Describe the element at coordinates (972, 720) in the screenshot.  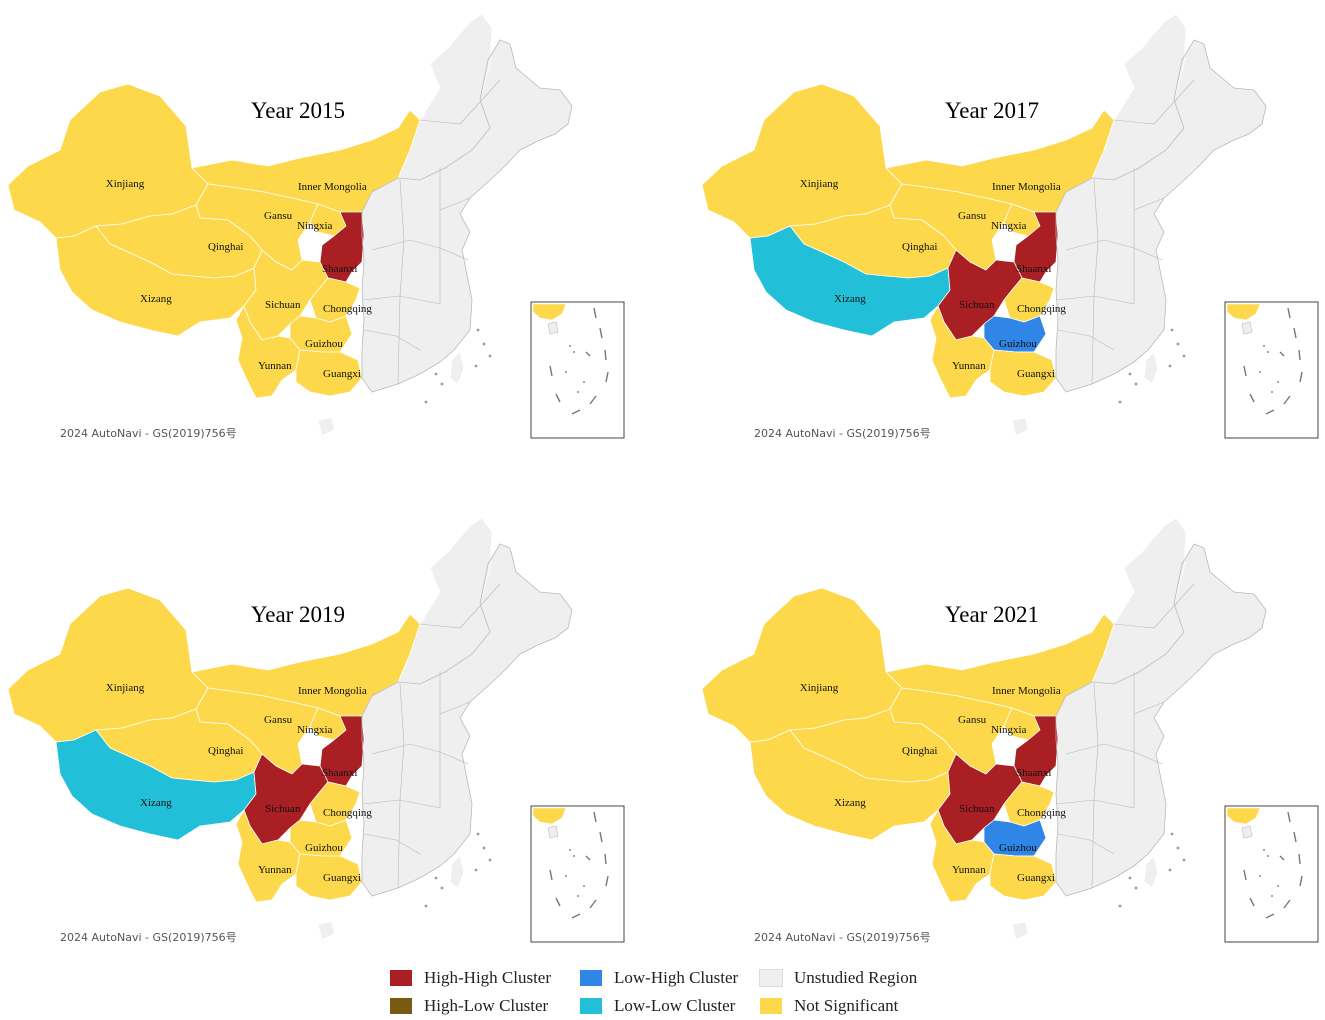
I see `province-label-gansu: Gansu` at that location.